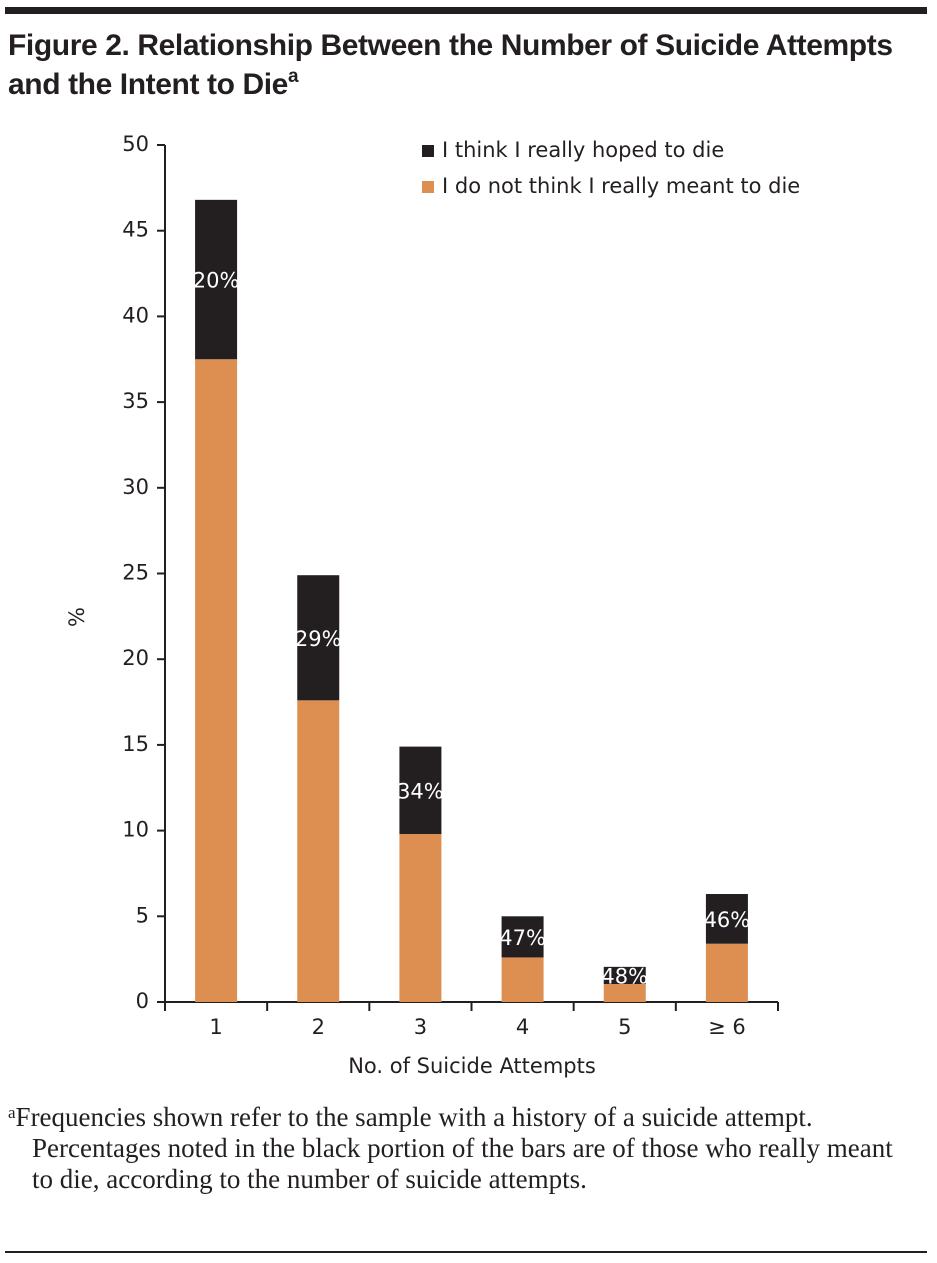 The width and height of the screenshot is (937, 1263). Describe the element at coordinates (215, 1027) in the screenshot. I see `x-tick-label: 1` at that location.